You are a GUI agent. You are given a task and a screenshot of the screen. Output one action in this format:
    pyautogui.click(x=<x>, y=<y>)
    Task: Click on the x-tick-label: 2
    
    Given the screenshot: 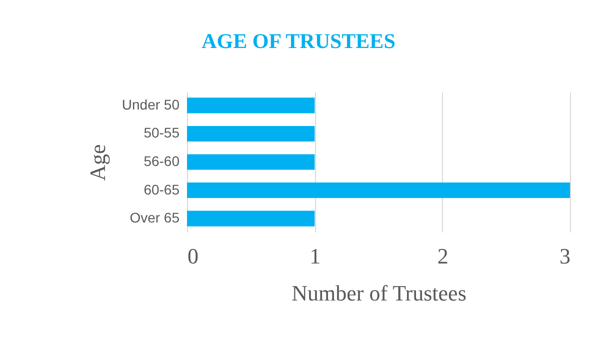 What is the action you would take?
    pyautogui.click(x=442, y=256)
    